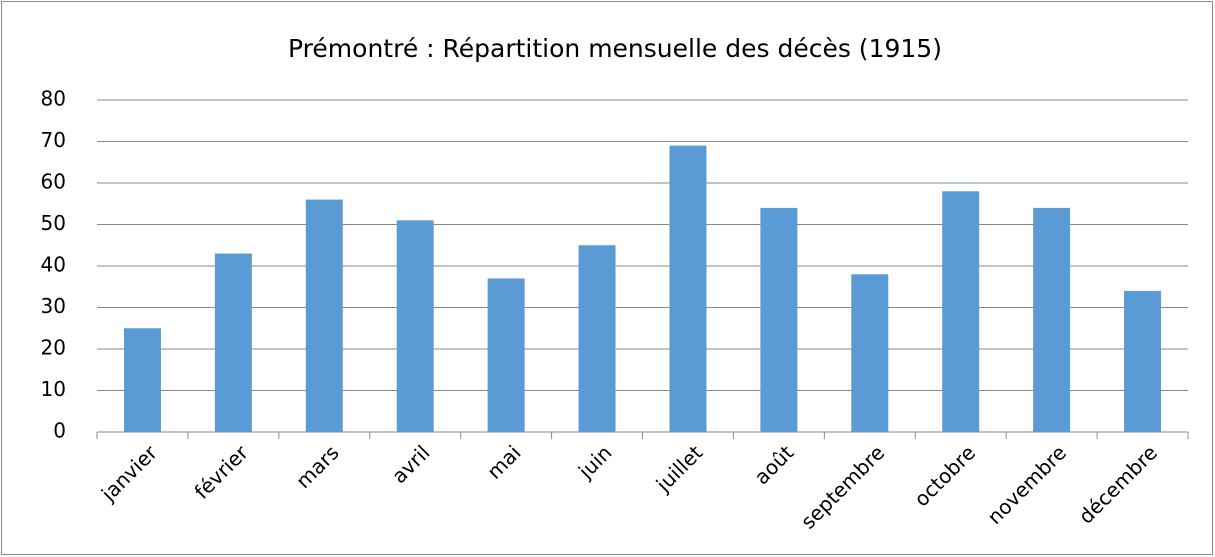  Describe the element at coordinates (53, 99) in the screenshot. I see `y-tick-label: 80` at that location.